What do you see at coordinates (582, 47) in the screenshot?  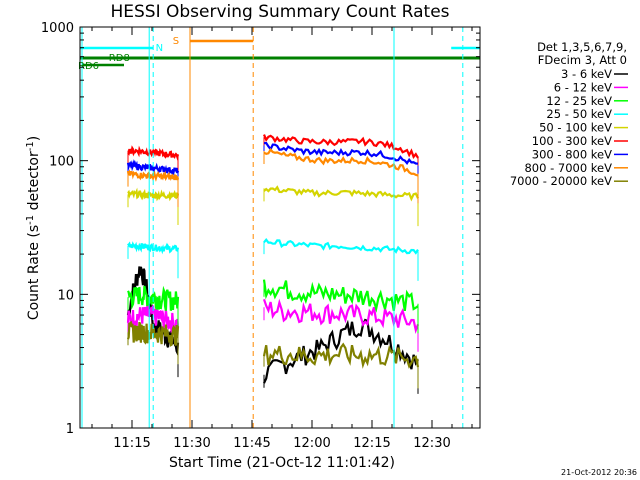 I see `legend-title-line-1: Det 1,3,5,6,7,9,` at bounding box center [582, 47].